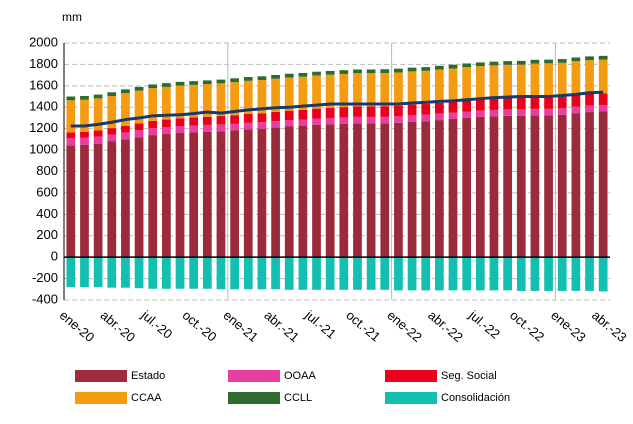  I want to click on y-axis-label: mm, so click(72, 17).